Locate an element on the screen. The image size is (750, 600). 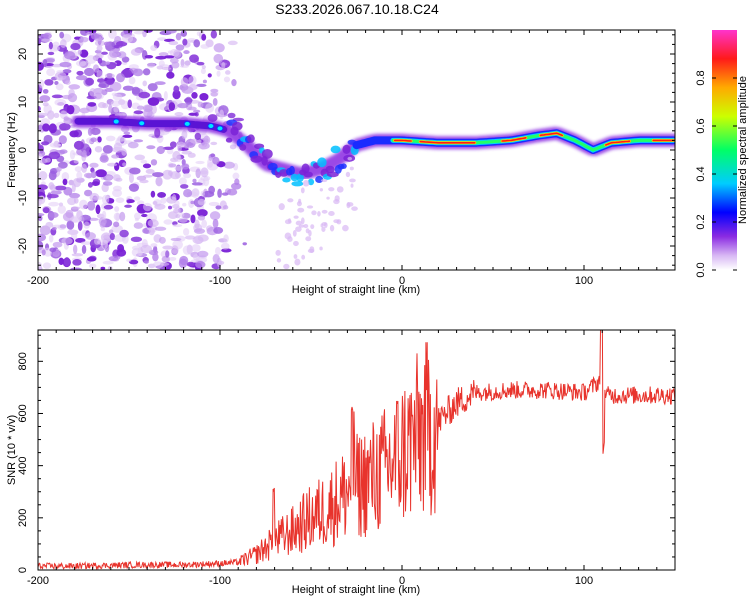
bottom-y-axis-label: SNR (10 * v/v) is located at coordinates (12, 450).